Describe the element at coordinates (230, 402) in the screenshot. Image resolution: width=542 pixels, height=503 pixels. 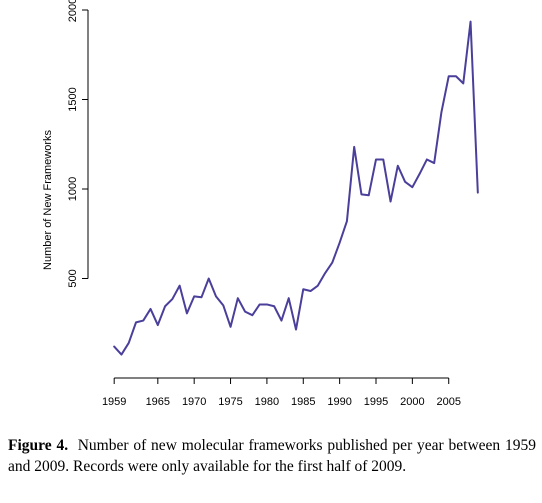
I see `x-tick-label: 1975` at that location.